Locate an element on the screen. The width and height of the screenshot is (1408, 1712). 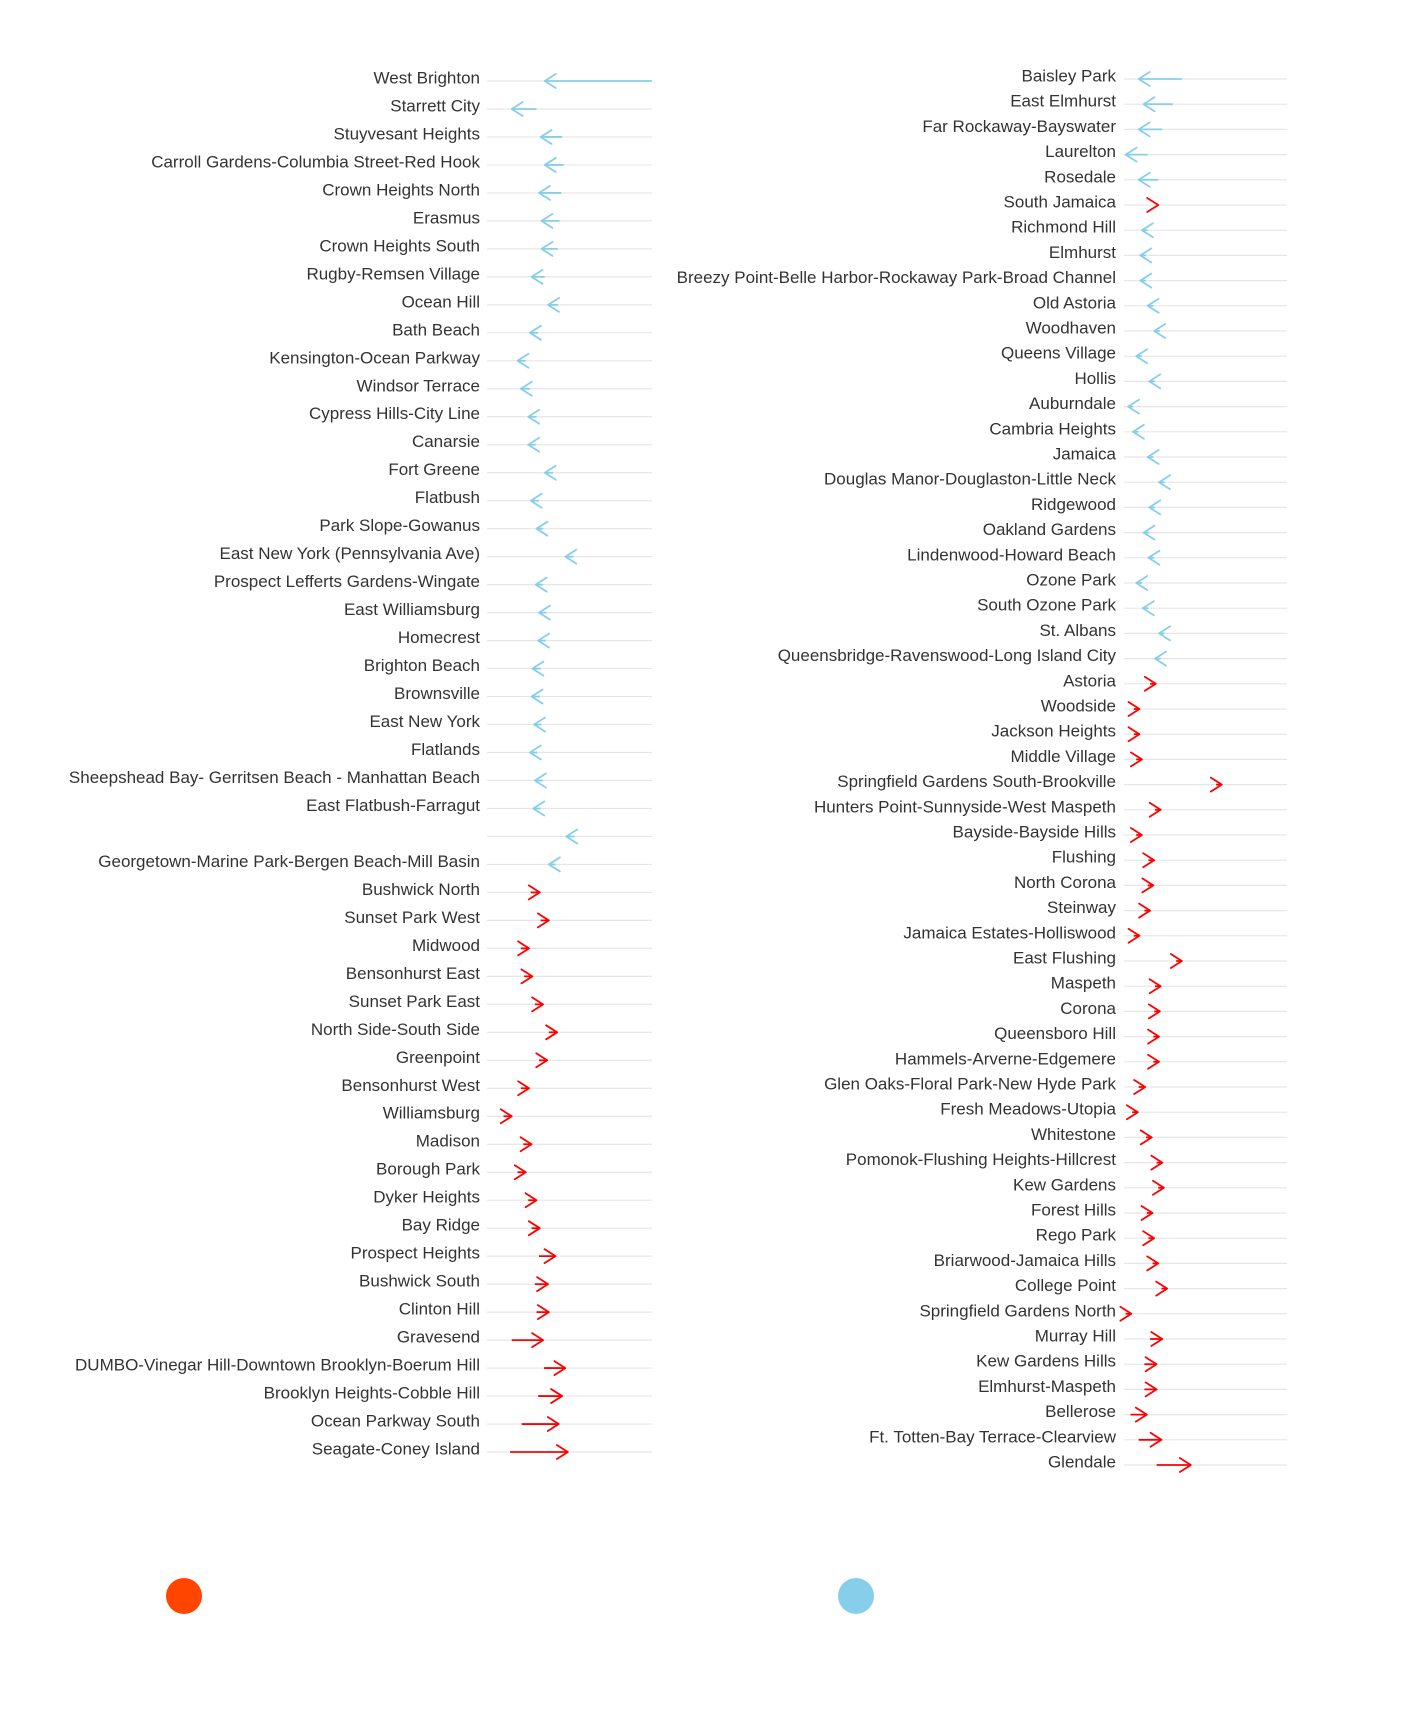
neighborhood-label: Park Slope-Gowanus is located at coordinates (399, 525).